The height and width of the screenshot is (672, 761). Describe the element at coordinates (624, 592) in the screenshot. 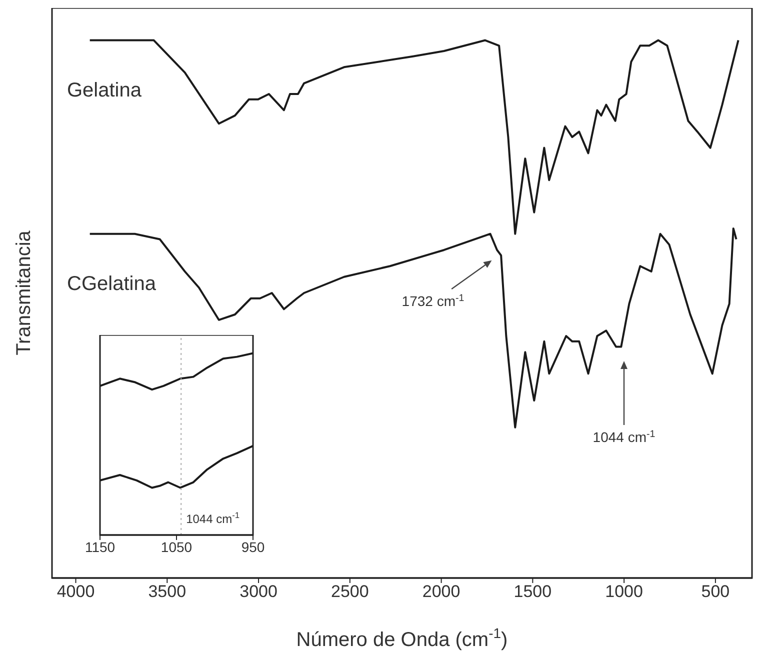

I see `x-tick-label: 1000` at that location.